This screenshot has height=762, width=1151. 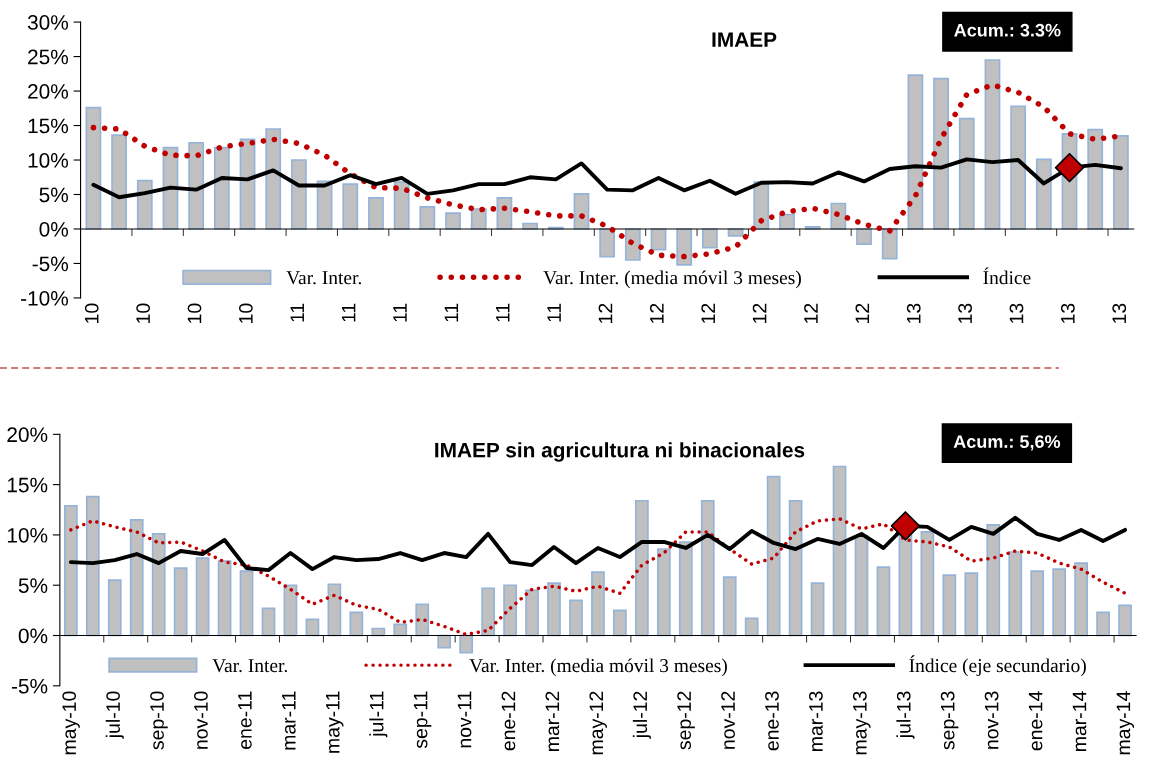 What do you see at coordinates (686, 720) in the screenshot?
I see `x-tick-label: sep-12` at bounding box center [686, 720].